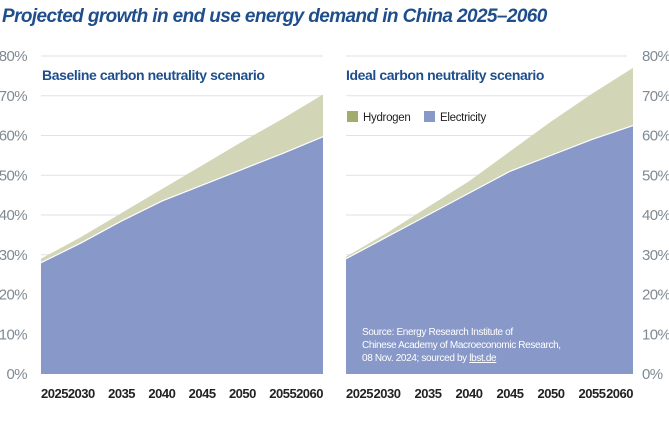  Describe the element at coordinates (153, 75) in the screenshot. I see `panel-title: Baseline carbon neutrality scenario` at that location.